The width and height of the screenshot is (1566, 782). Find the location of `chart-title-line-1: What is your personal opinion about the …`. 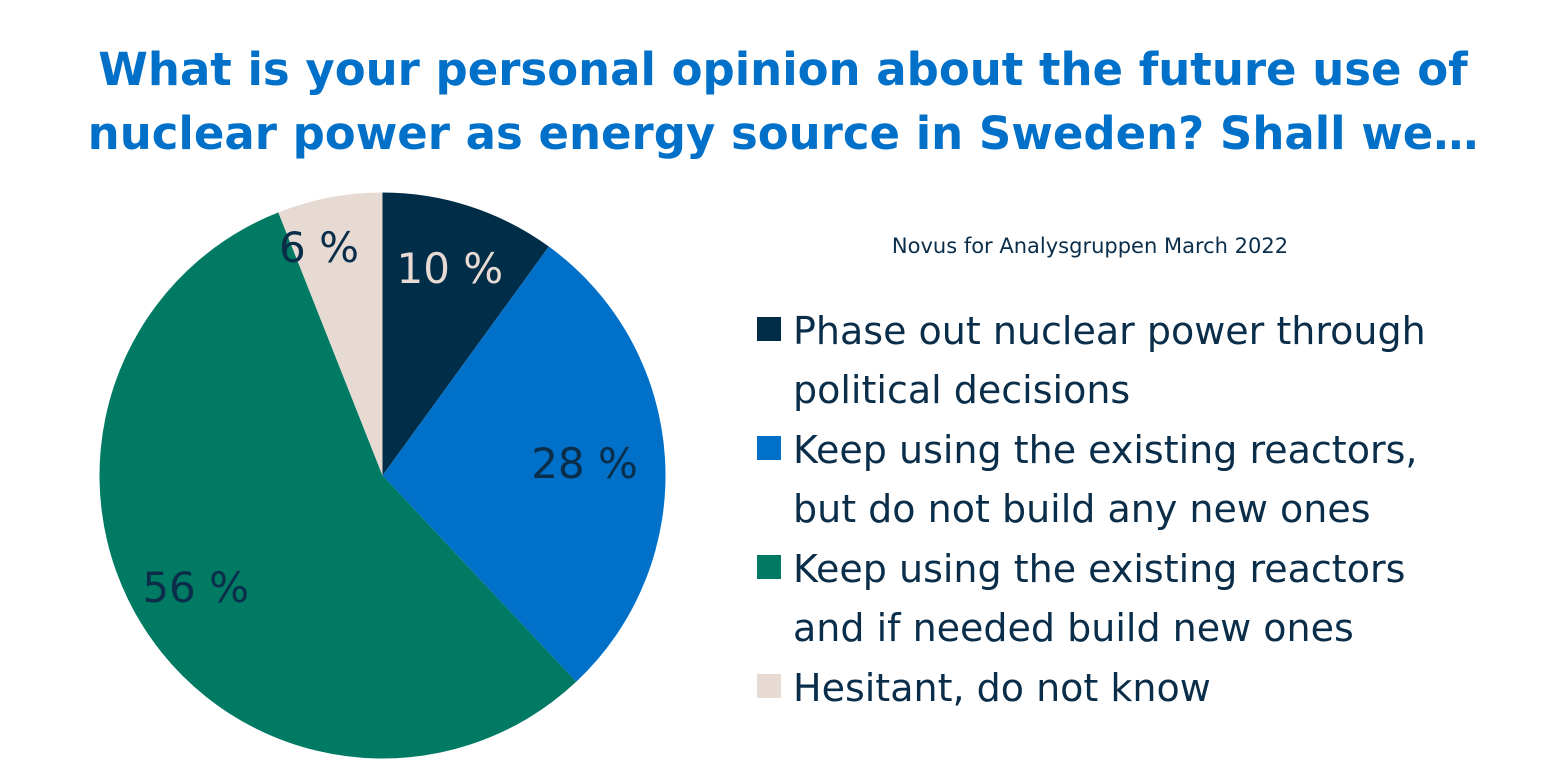

chart-title-line-1: What is your personal opinion about the … is located at coordinates (783, 69).